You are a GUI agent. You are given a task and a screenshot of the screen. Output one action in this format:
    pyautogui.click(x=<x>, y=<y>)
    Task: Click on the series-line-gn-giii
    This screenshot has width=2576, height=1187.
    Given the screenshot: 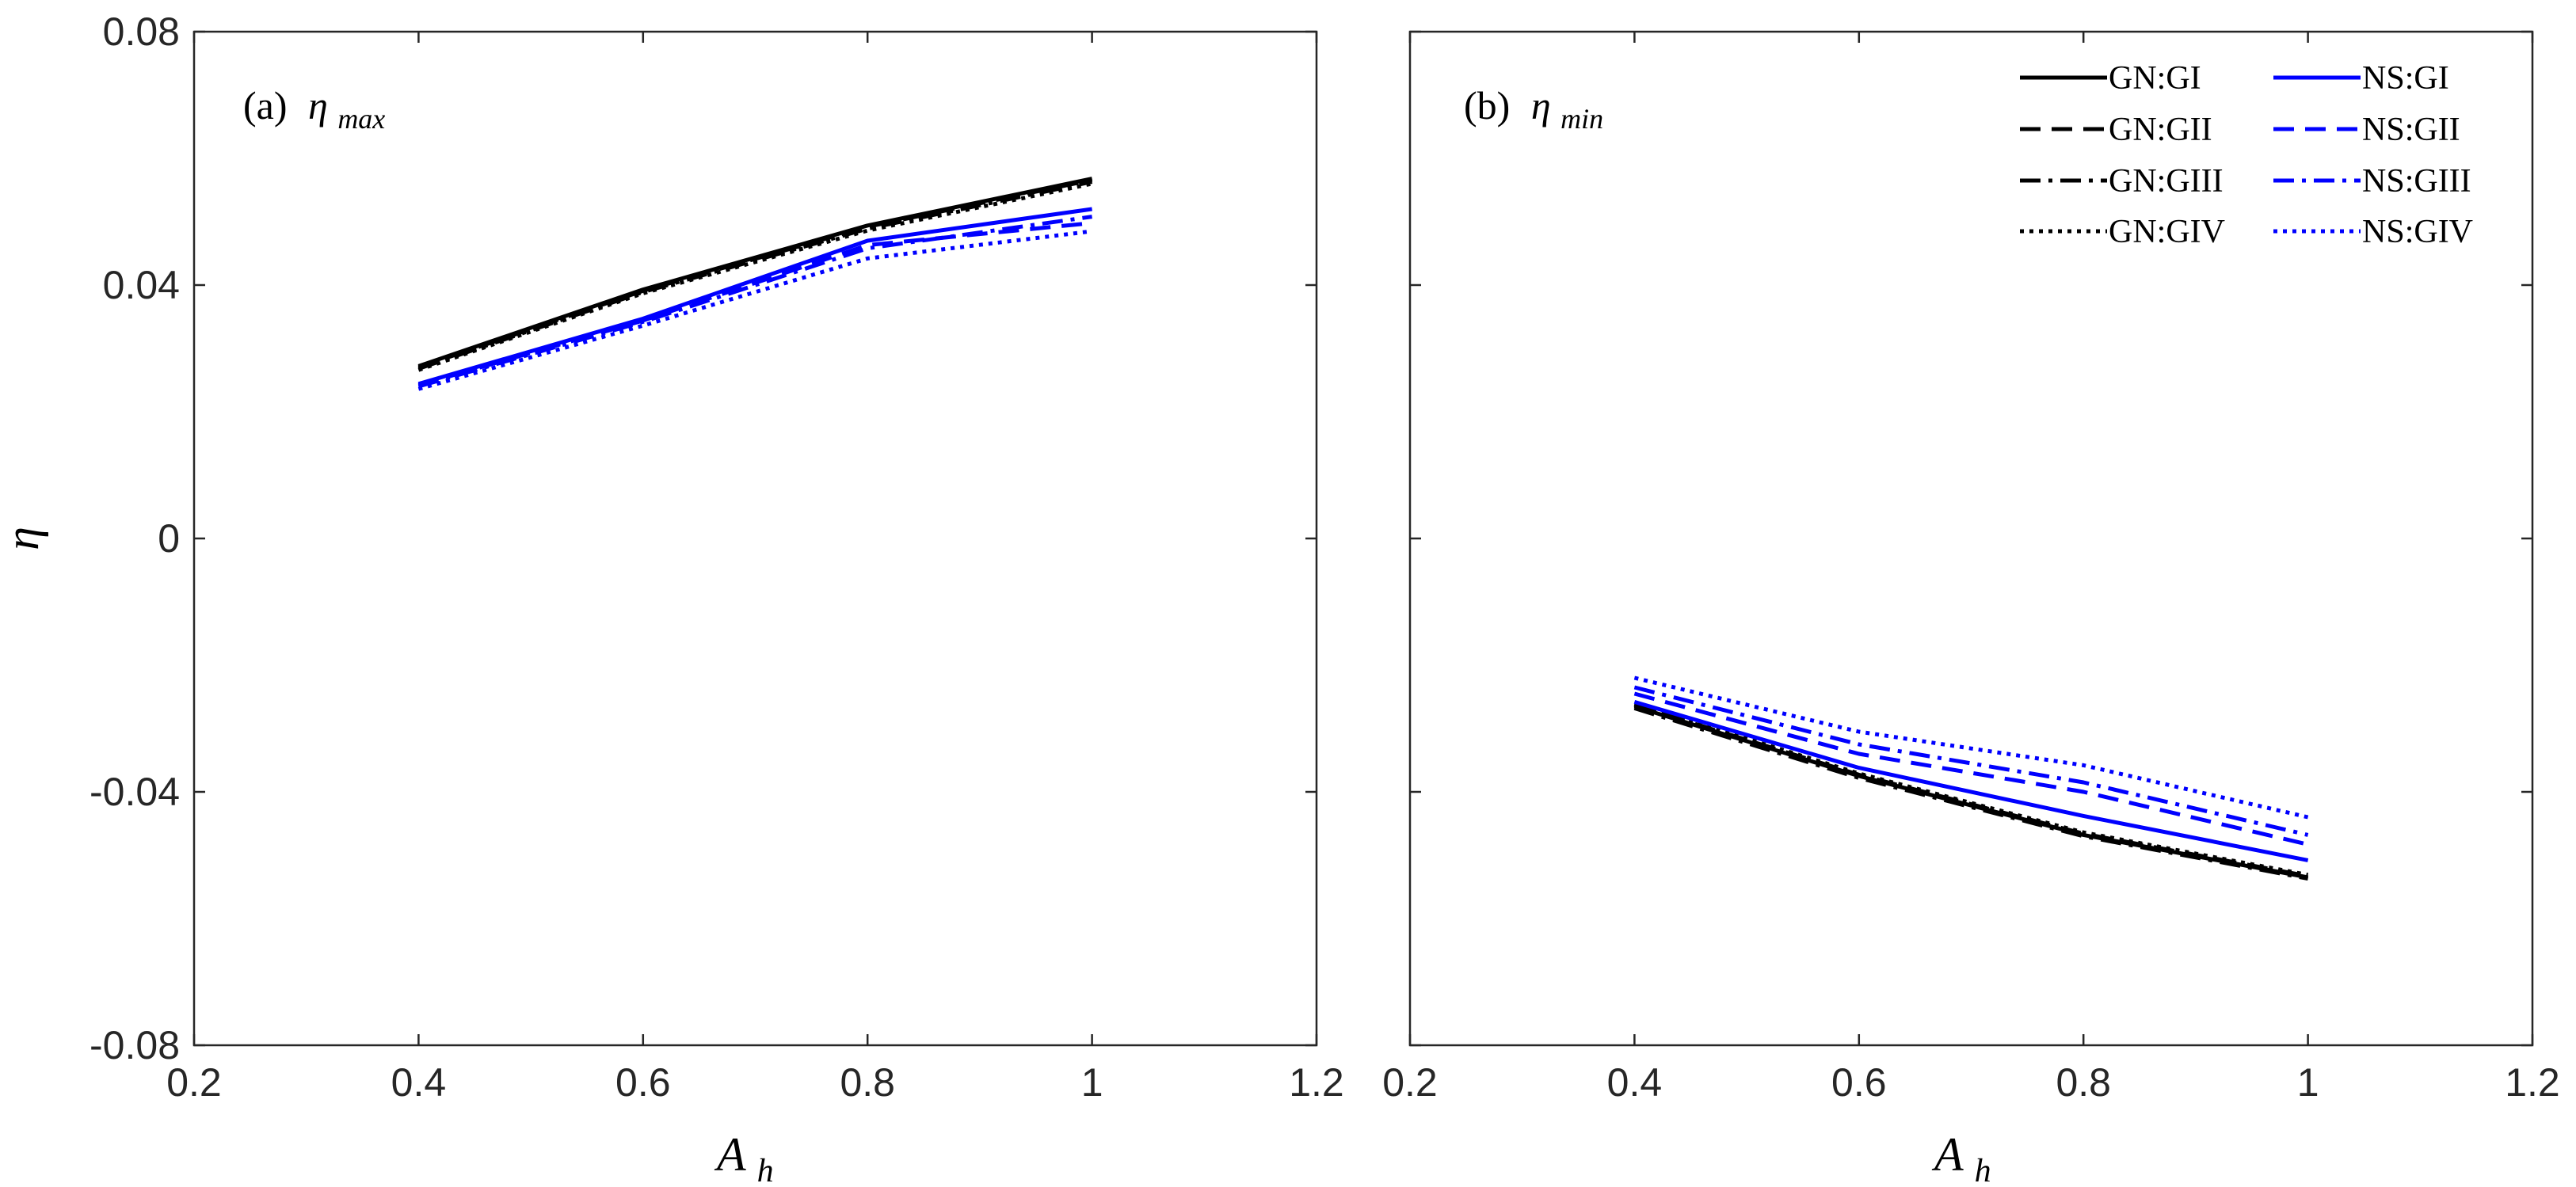 What is the action you would take?
    pyautogui.click(x=1971, y=793)
    